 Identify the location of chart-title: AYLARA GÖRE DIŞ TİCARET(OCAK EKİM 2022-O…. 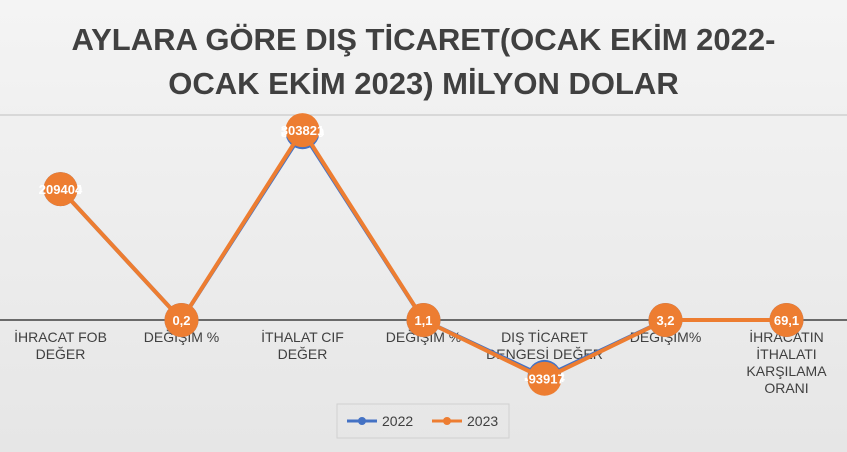
(423, 61).